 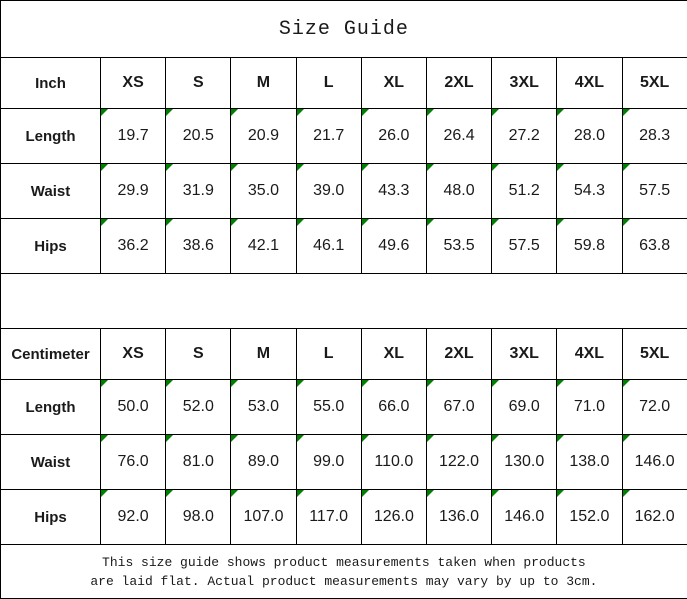 I want to click on cell-value: 152.0, so click(x=589, y=516).